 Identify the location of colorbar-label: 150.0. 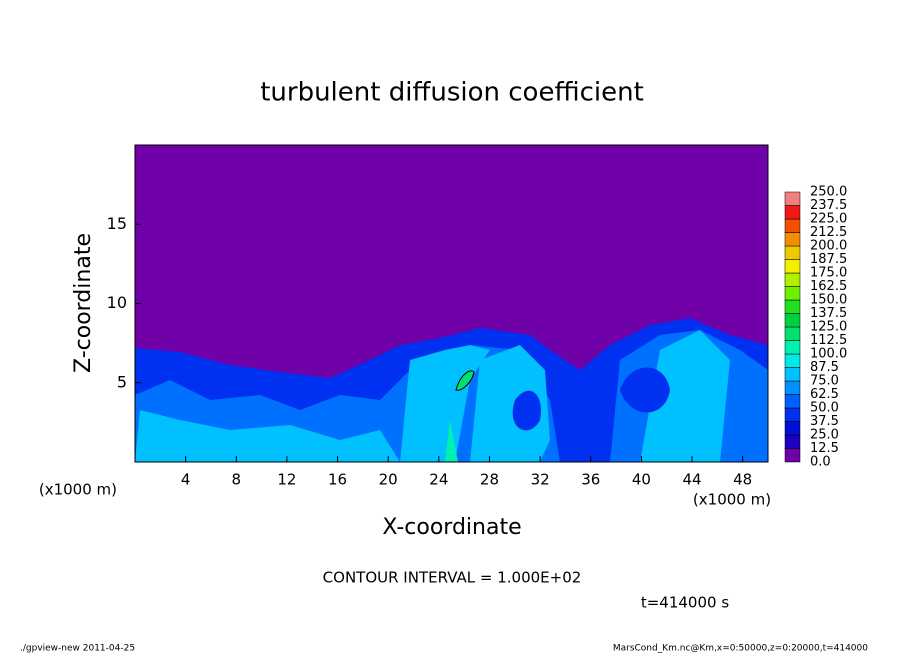
(828, 300).